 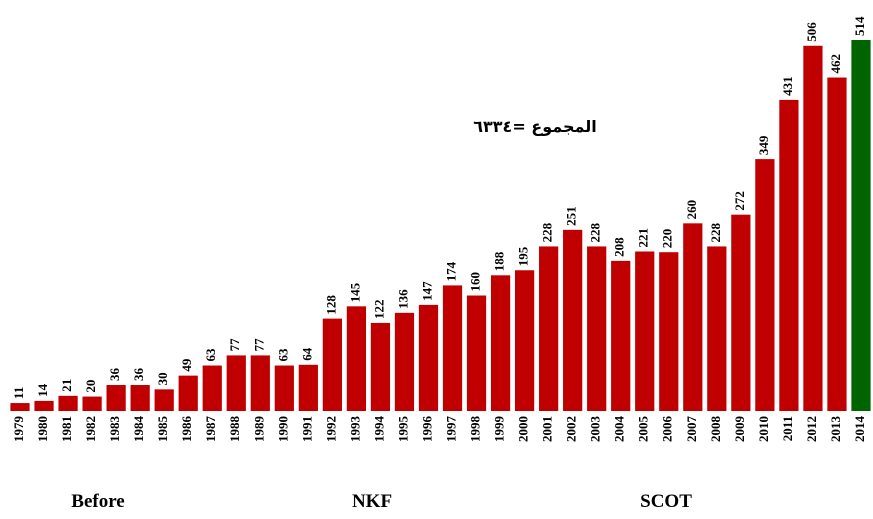 What do you see at coordinates (42, 390) in the screenshot?
I see `value-label: 14` at bounding box center [42, 390].